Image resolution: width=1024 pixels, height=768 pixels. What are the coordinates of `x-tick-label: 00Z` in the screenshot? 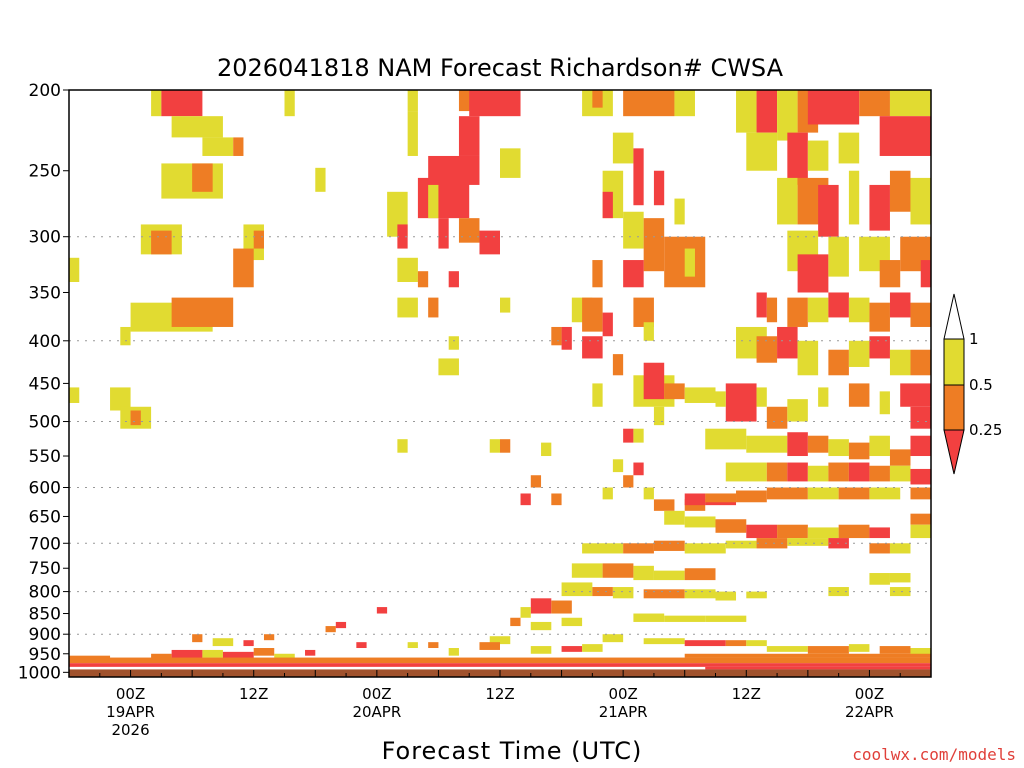 It's located at (130, 694).